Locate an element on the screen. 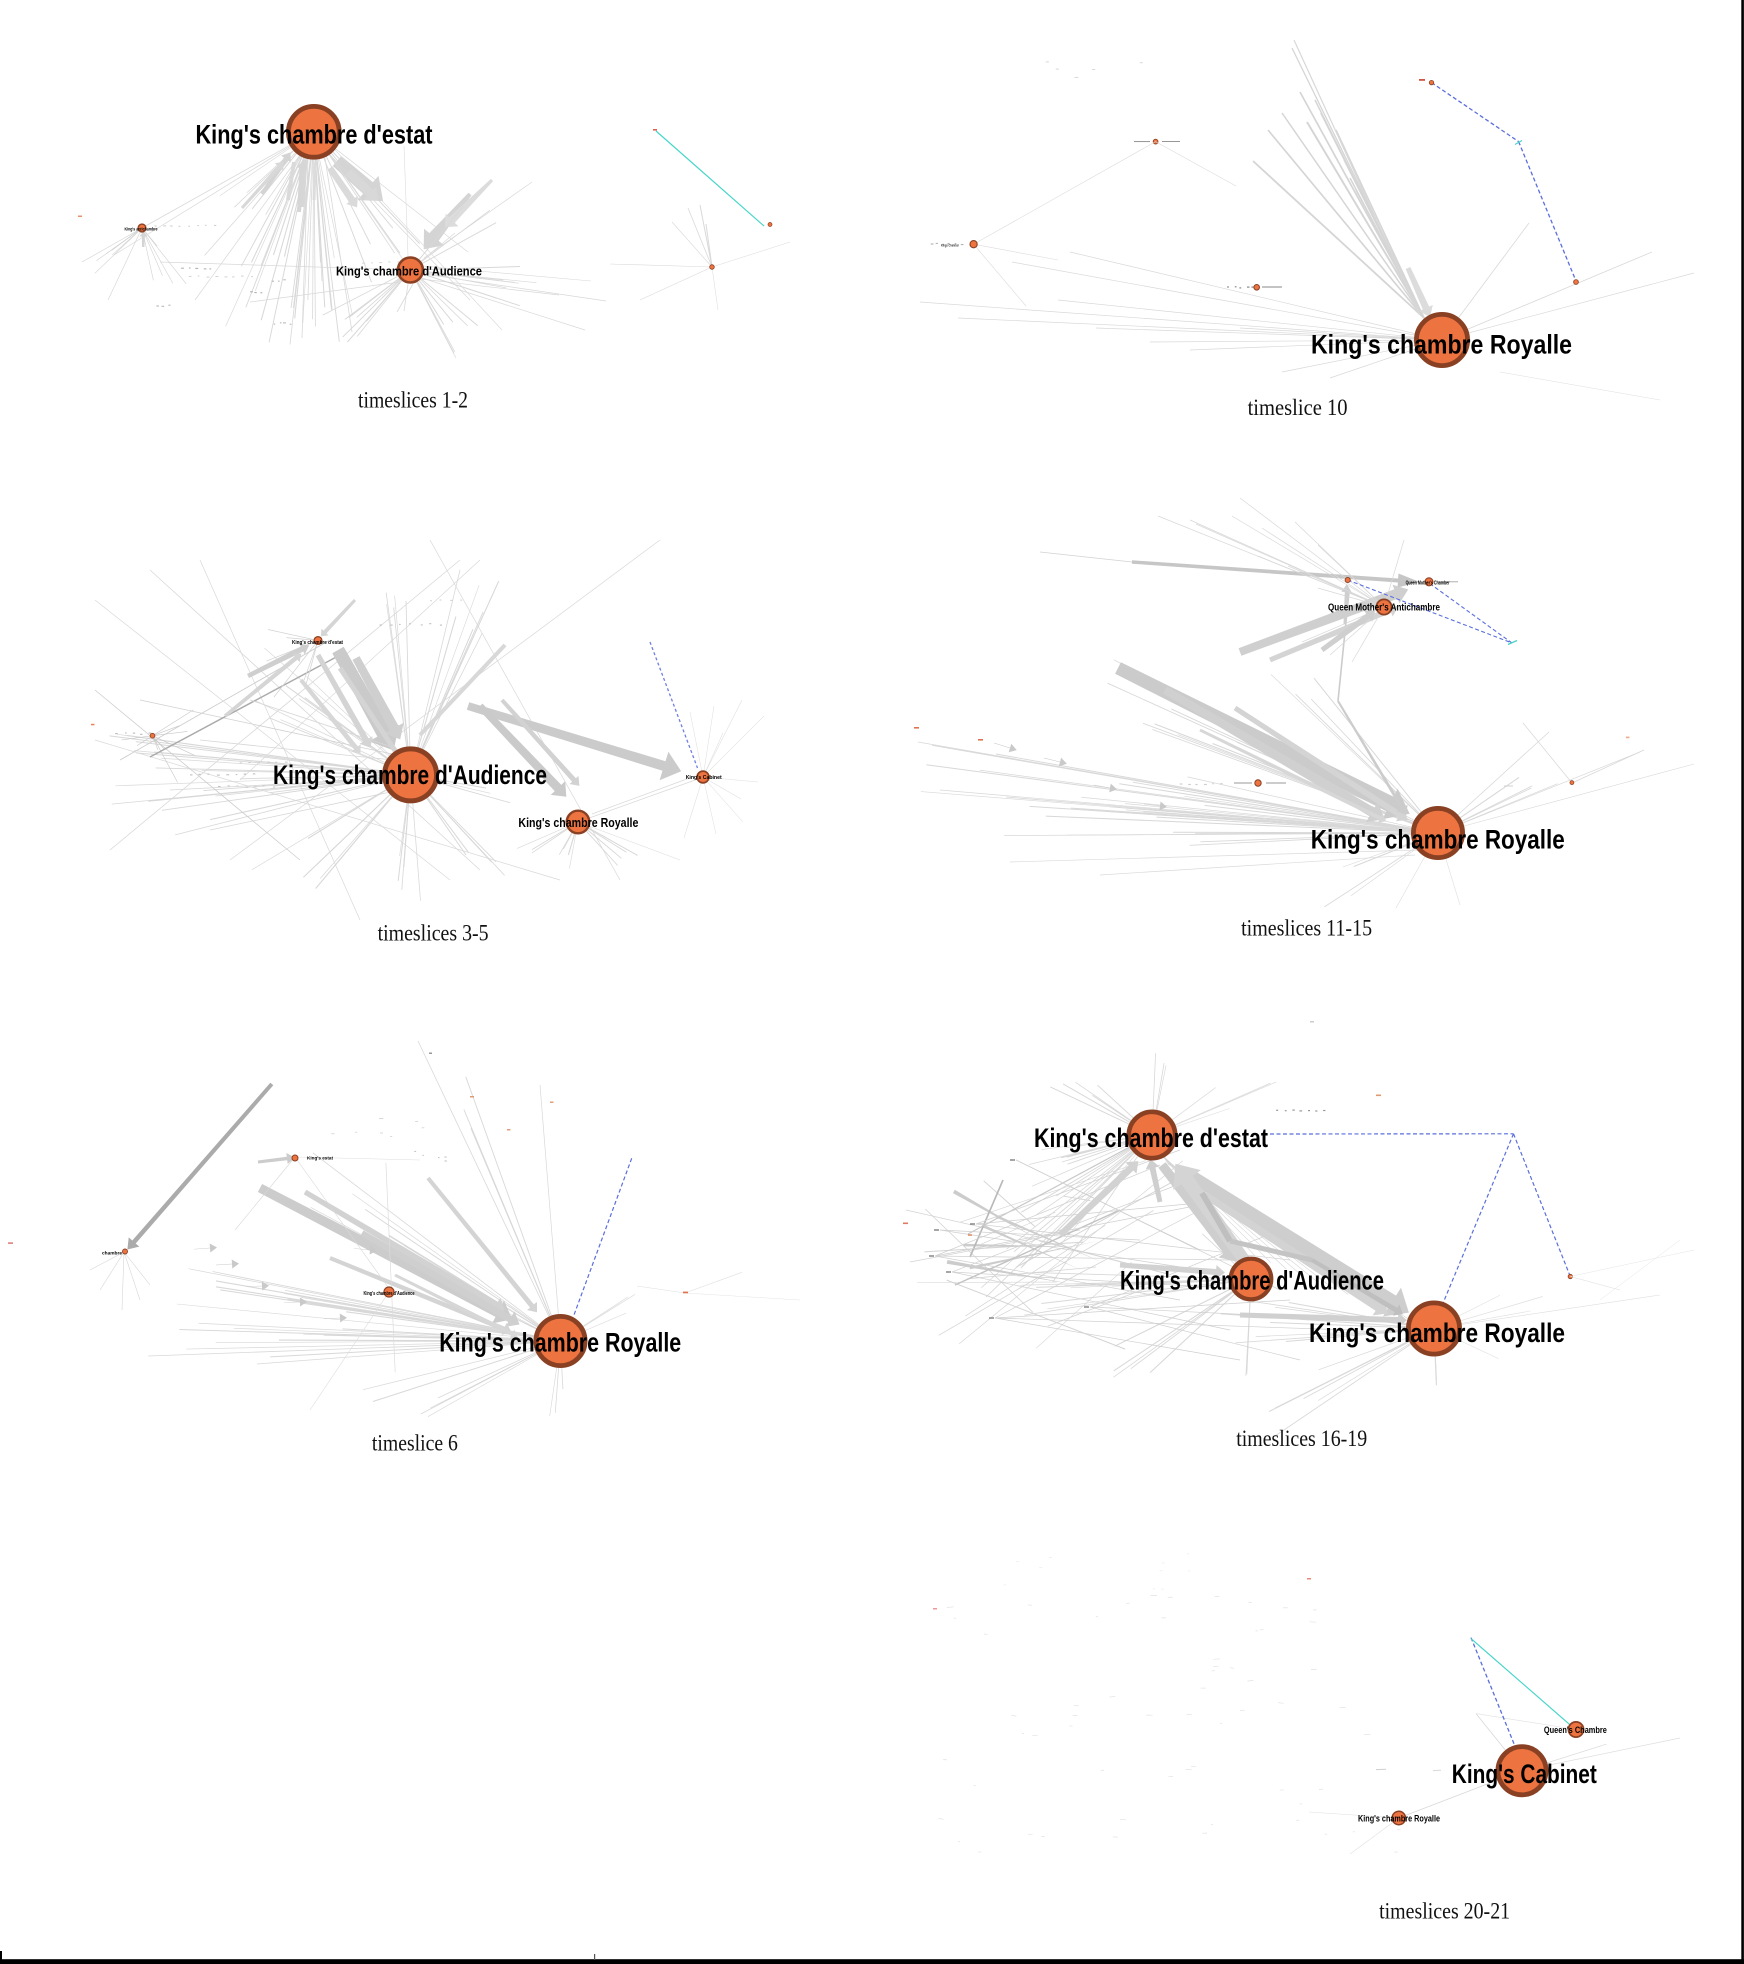 This screenshot has width=1744, height=1964. svg-text: timeslices 3-5 is located at coordinates (433, 933).